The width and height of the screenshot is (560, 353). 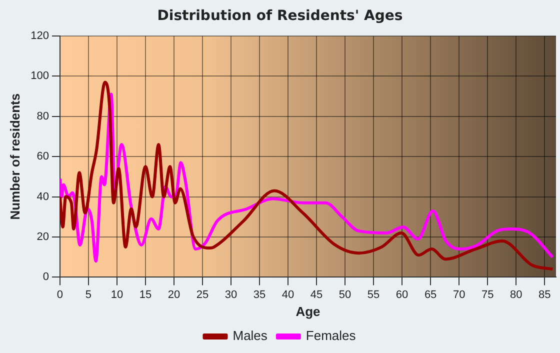 I want to click on y-tick-label: 40, so click(x=42, y=196).